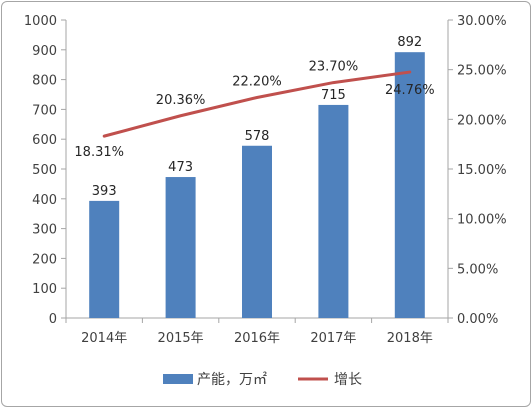 The height and width of the screenshot is (408, 532). I want to click on right-tick-label: 15.00%, so click(482, 170).